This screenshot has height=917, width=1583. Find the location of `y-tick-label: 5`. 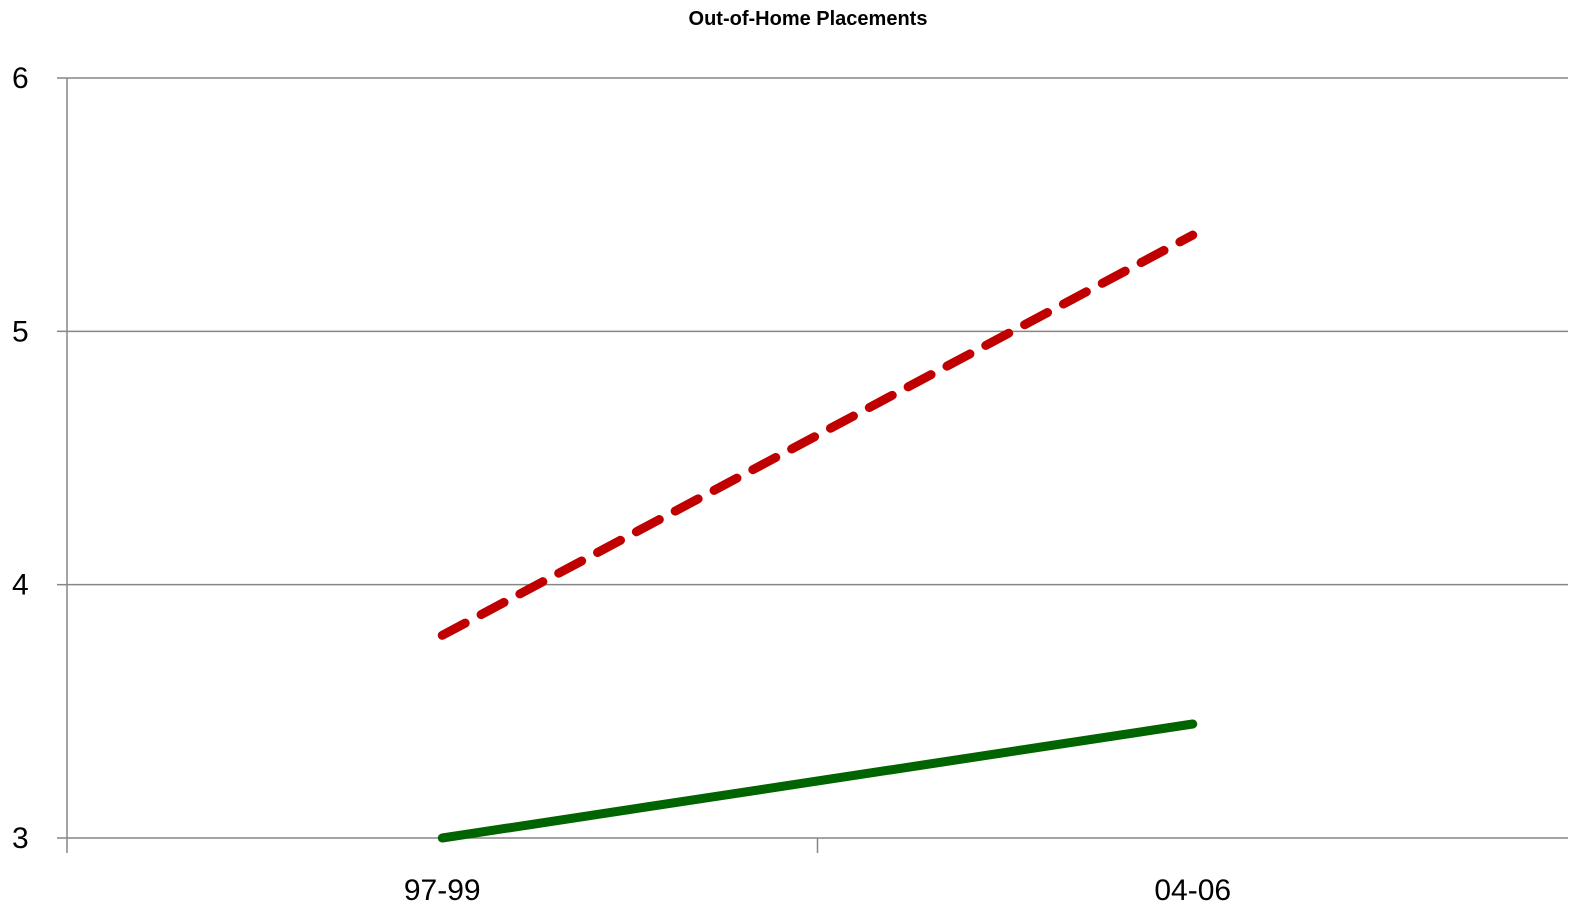

y-tick-label: 5 is located at coordinates (20, 331).